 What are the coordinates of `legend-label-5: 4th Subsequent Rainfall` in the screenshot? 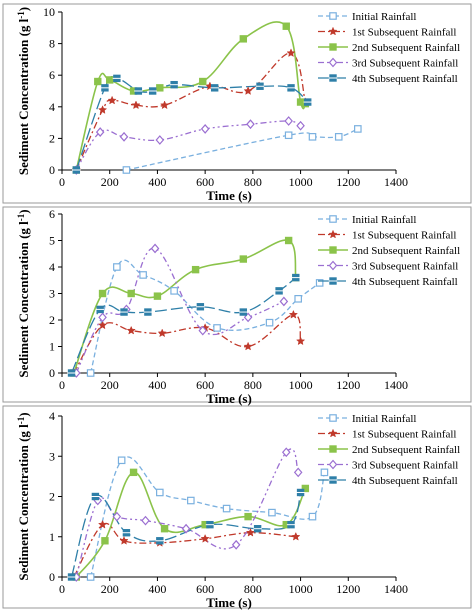 It's located at (405, 79).